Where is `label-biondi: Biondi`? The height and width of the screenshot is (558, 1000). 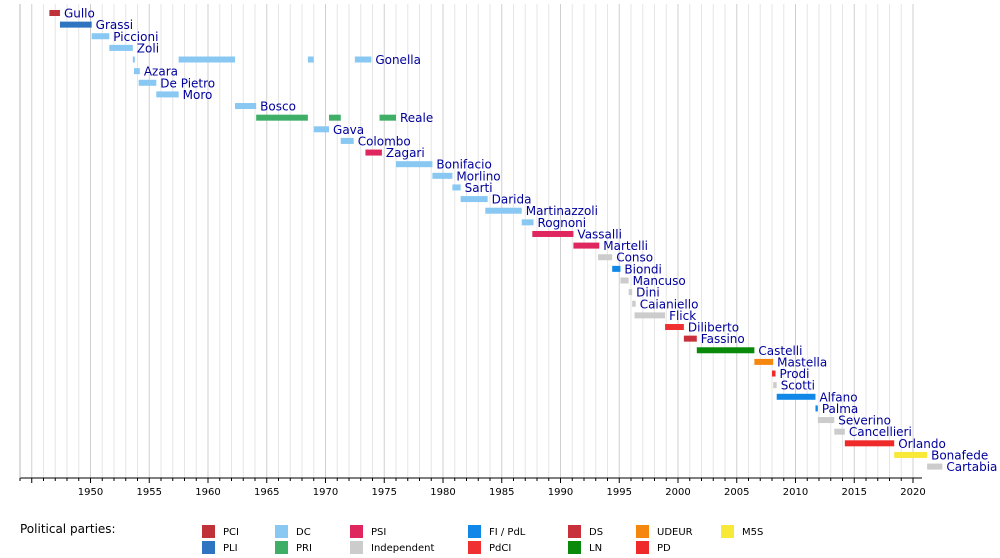 label-biondi: Biondi is located at coordinates (642, 269).